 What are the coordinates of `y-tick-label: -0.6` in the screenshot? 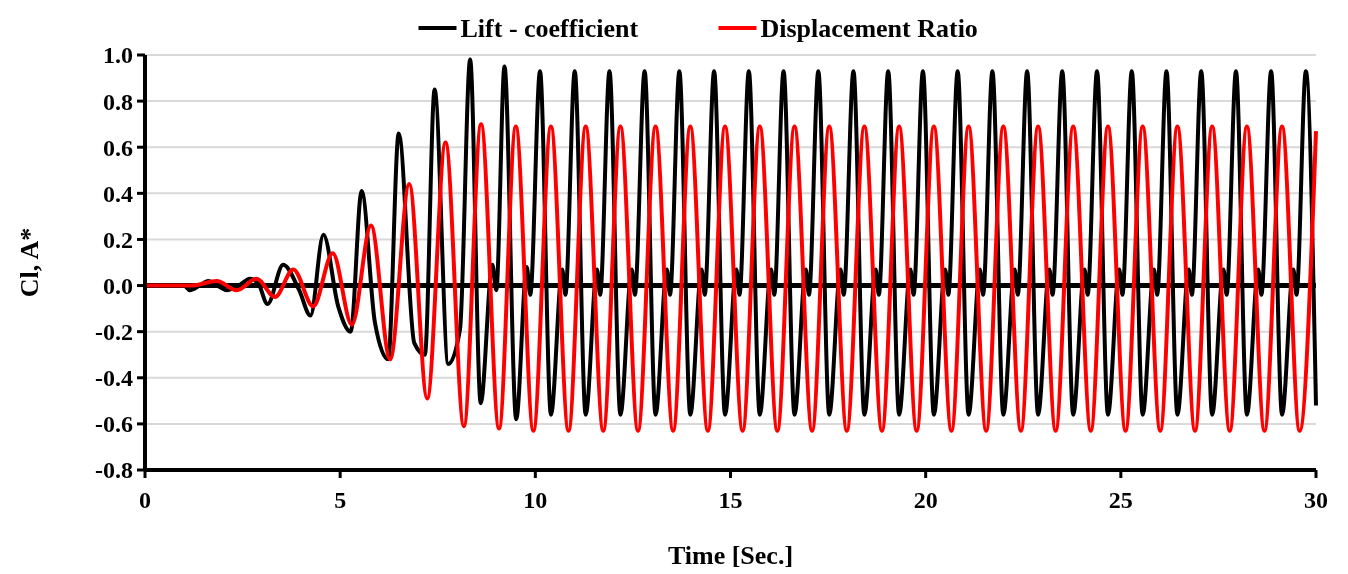 It's located at (114, 424).